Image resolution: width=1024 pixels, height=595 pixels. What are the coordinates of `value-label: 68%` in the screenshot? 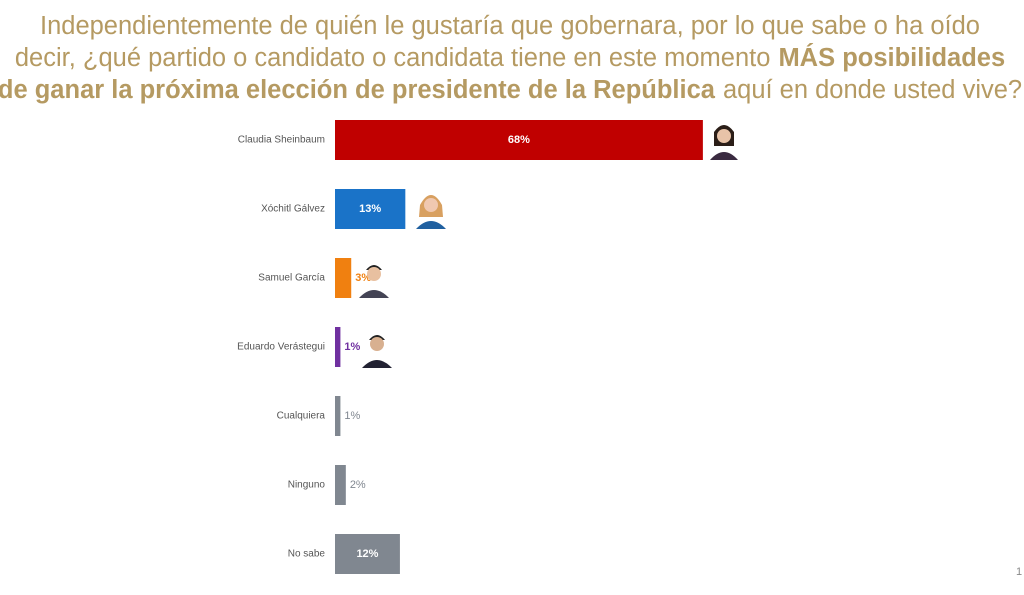 It's located at (519, 140).